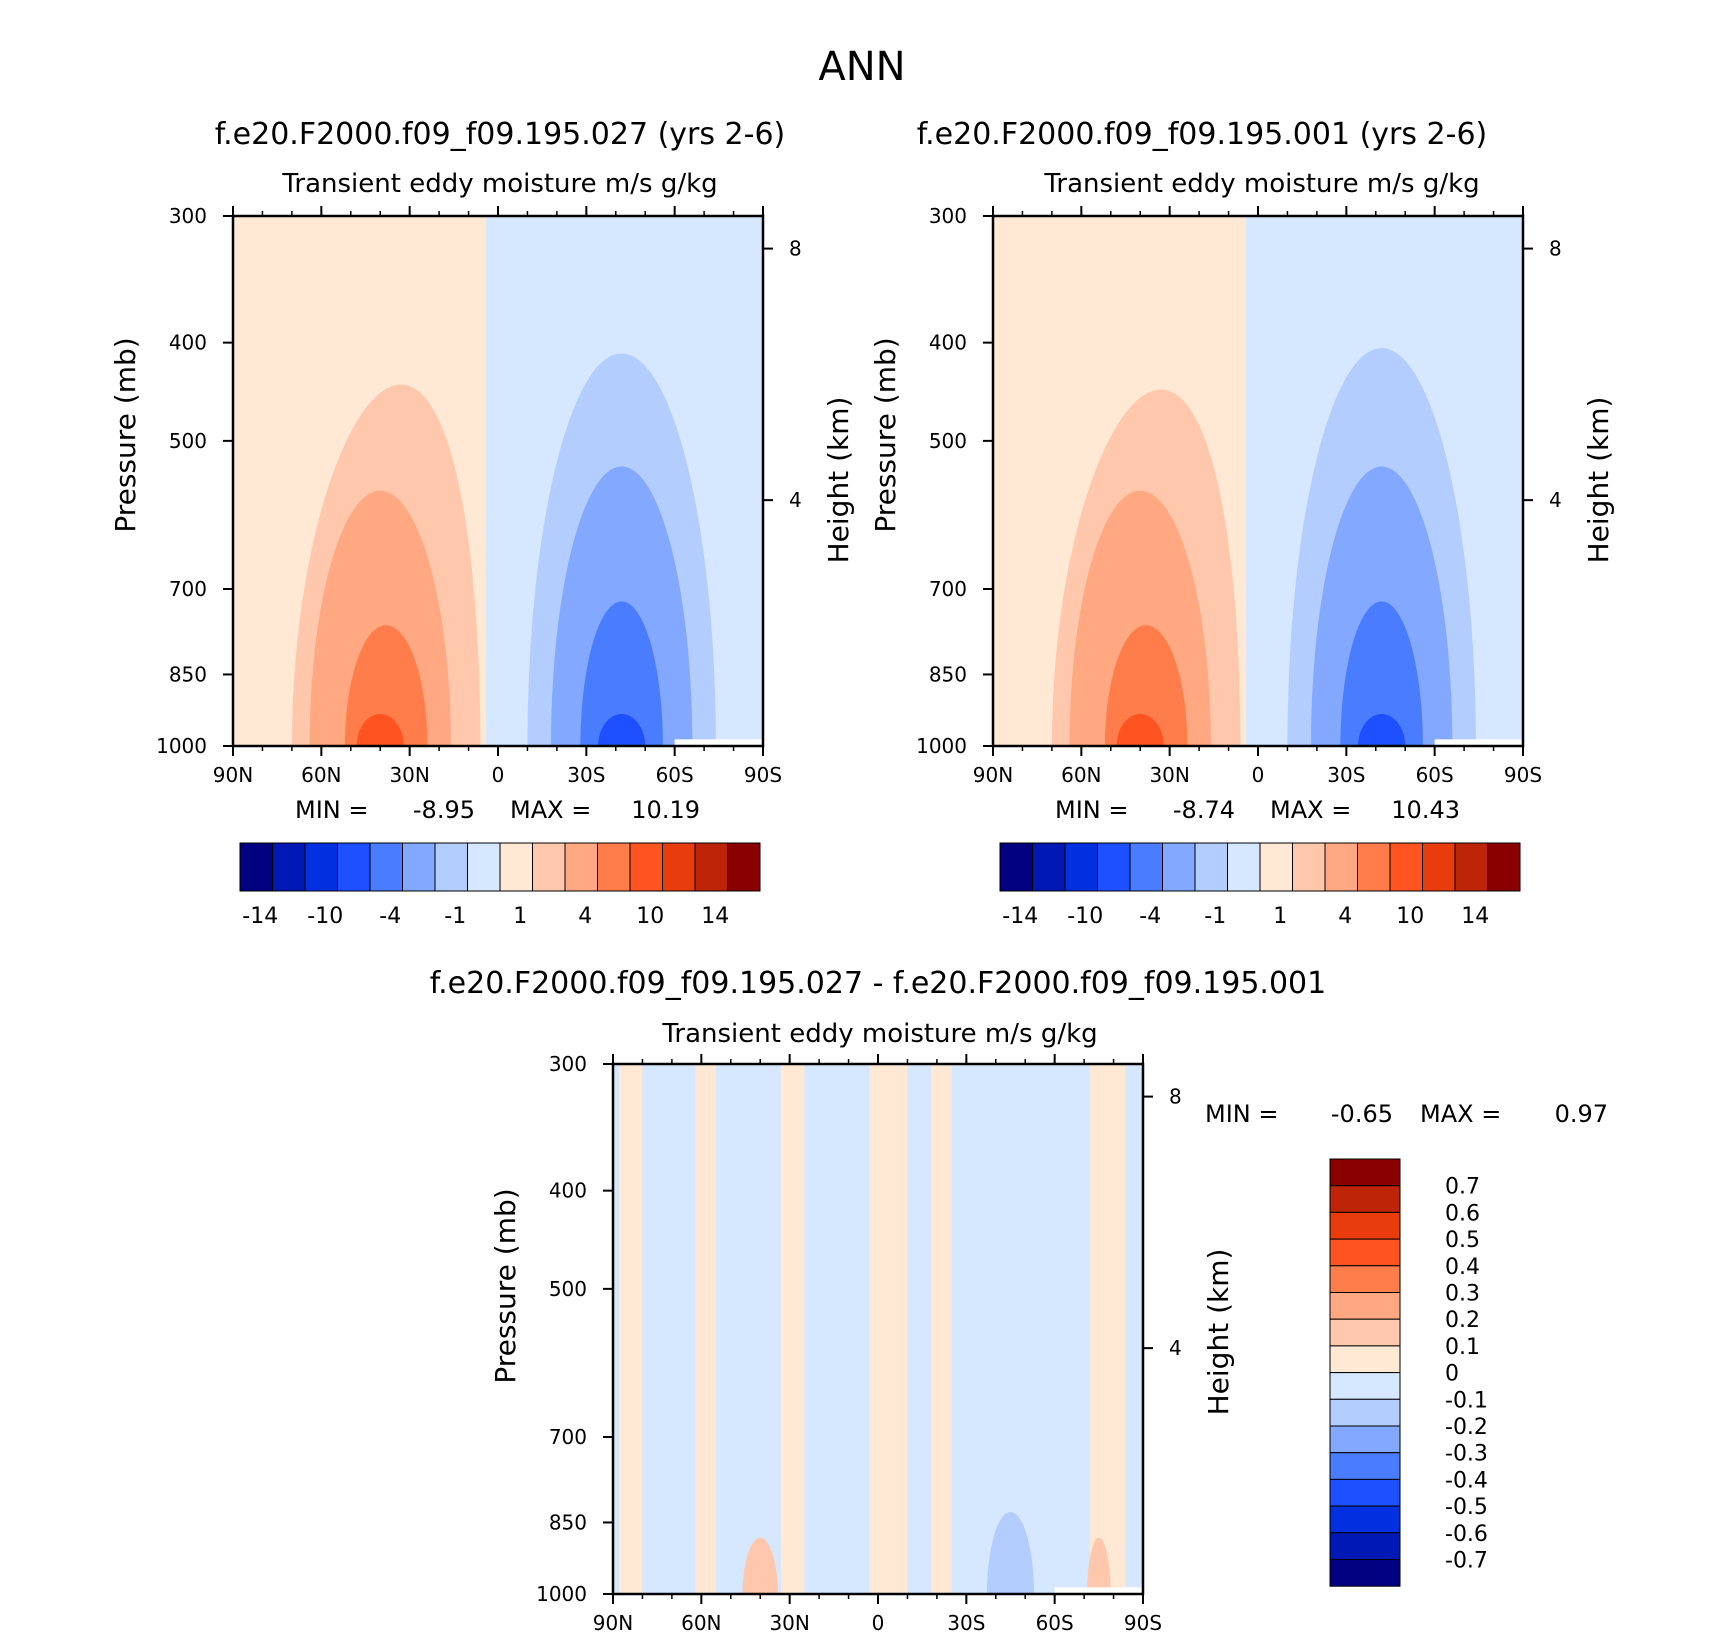  What do you see at coordinates (838, 480) in the screenshot?
I see `panel-1-ylabel-right: Height (km)` at bounding box center [838, 480].